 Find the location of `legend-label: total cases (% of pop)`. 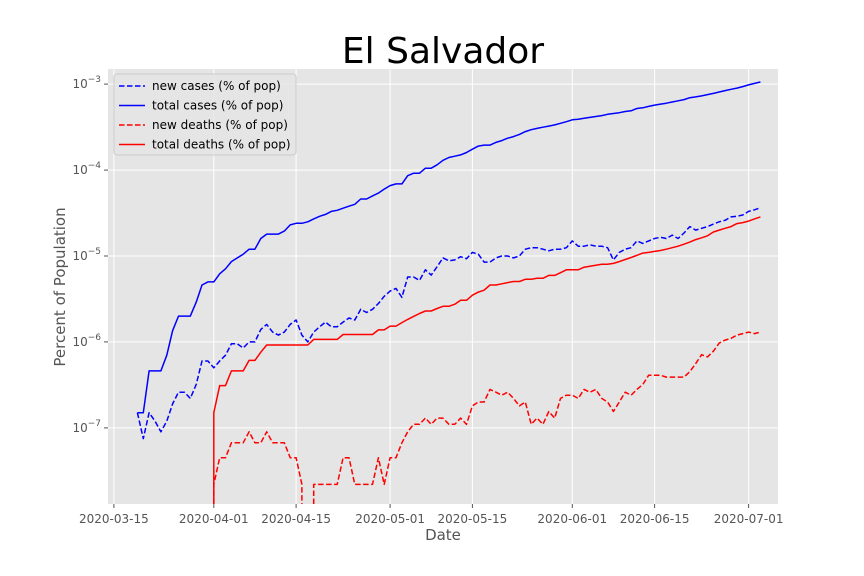

legend-label: total cases (% of pop) is located at coordinates (217, 106).